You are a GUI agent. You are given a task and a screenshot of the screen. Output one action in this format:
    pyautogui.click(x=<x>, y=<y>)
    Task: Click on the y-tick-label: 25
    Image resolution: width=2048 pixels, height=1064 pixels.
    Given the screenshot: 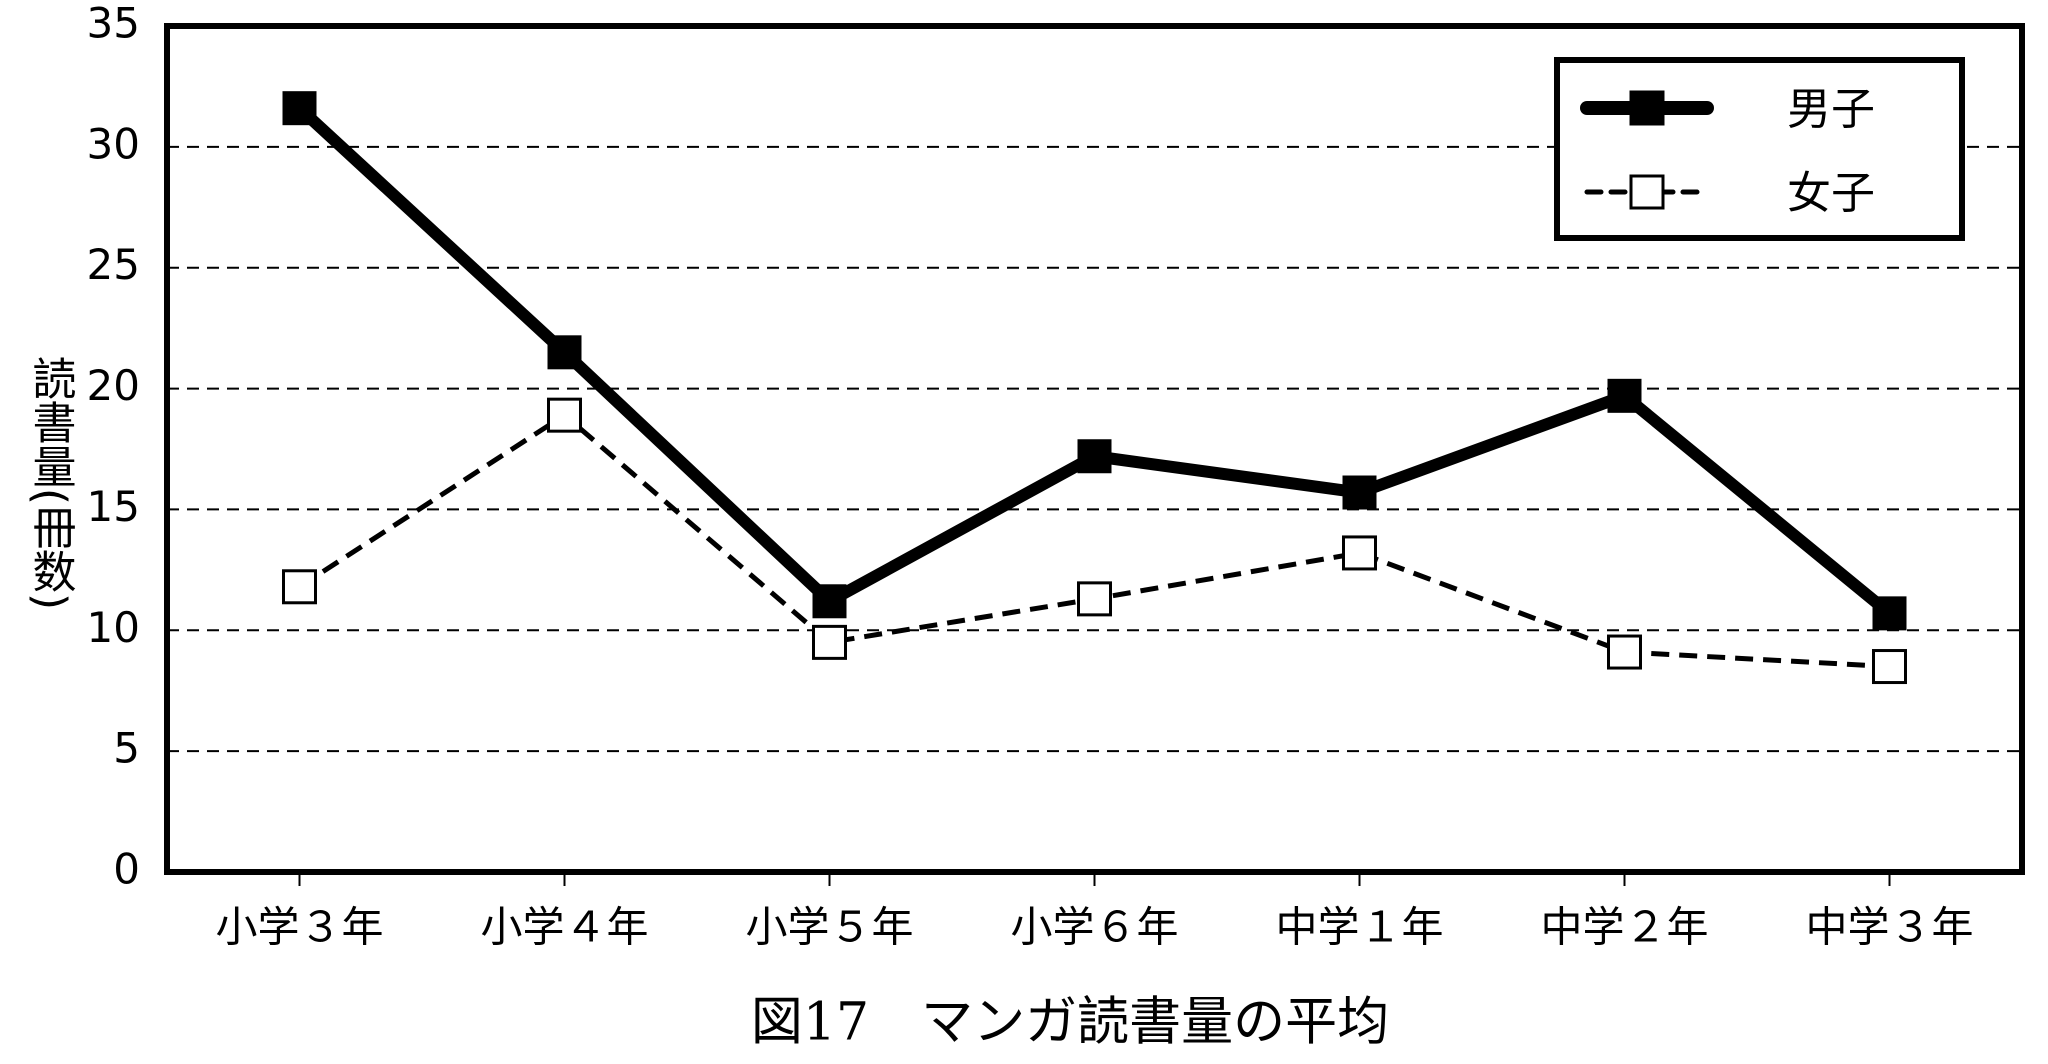 What is the action you would take?
    pyautogui.click(x=113, y=264)
    